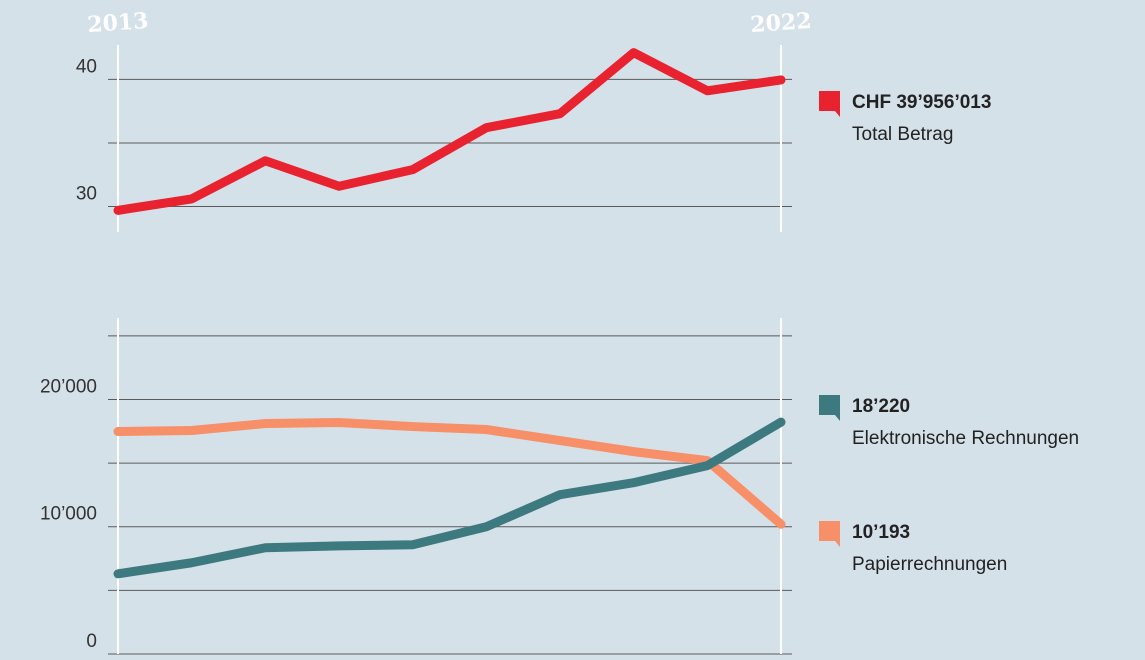 This screenshot has width=1145, height=660. I want to click on y-tick-label: 30, so click(86, 194).